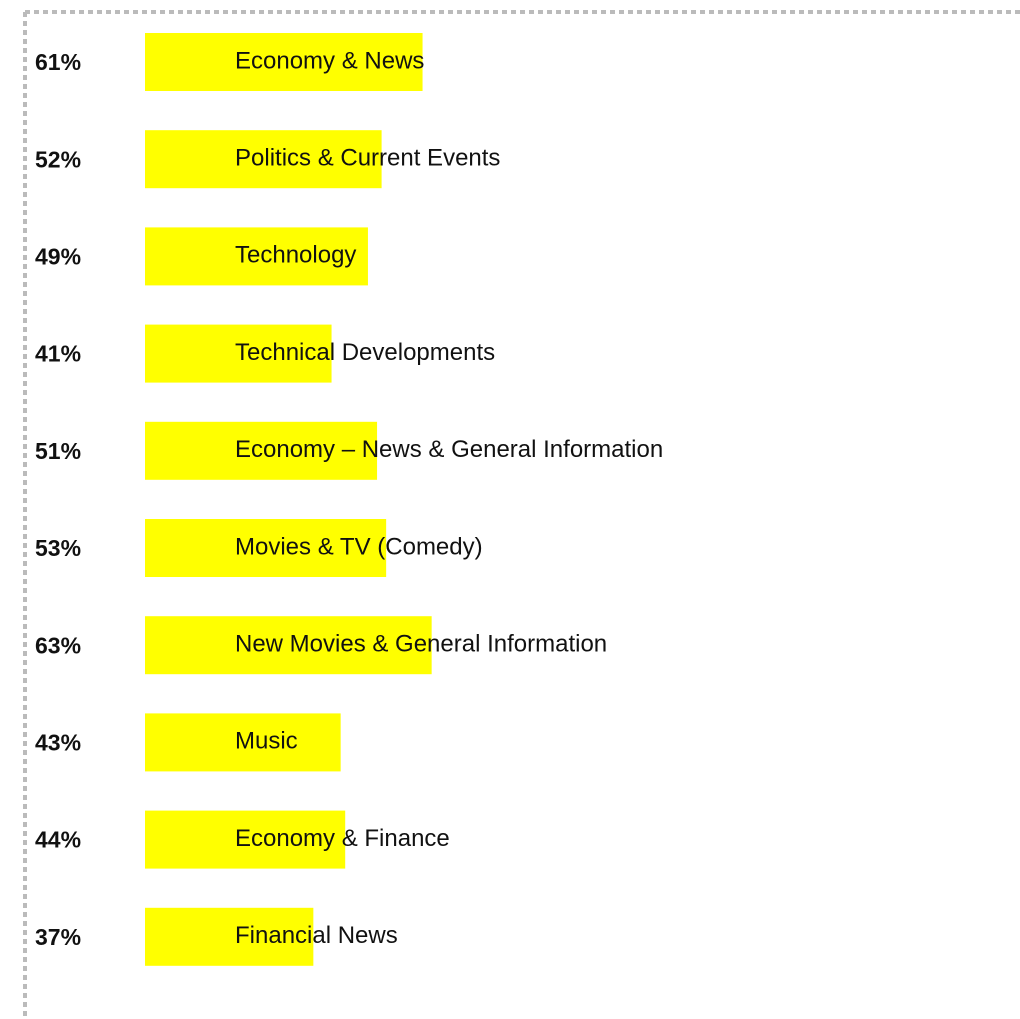 The width and height of the screenshot is (1020, 1019). Describe the element at coordinates (58, 840) in the screenshot. I see `value-label: 44%` at that location.